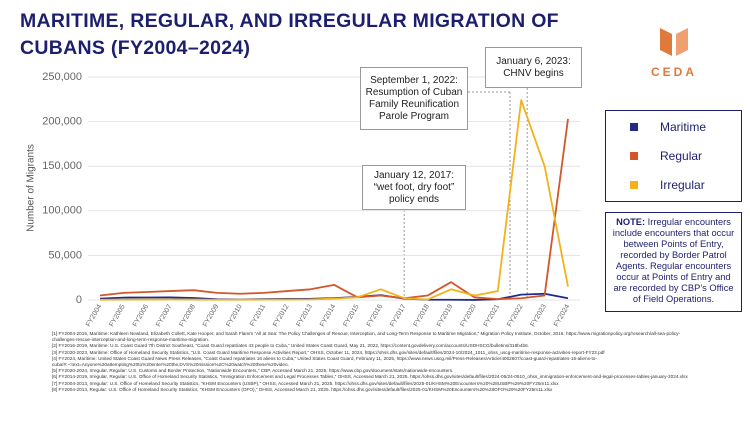 The image size is (750, 422). What do you see at coordinates (211, 315) in the screenshot?
I see `x-tick-label: FY2009` at bounding box center [211, 315].